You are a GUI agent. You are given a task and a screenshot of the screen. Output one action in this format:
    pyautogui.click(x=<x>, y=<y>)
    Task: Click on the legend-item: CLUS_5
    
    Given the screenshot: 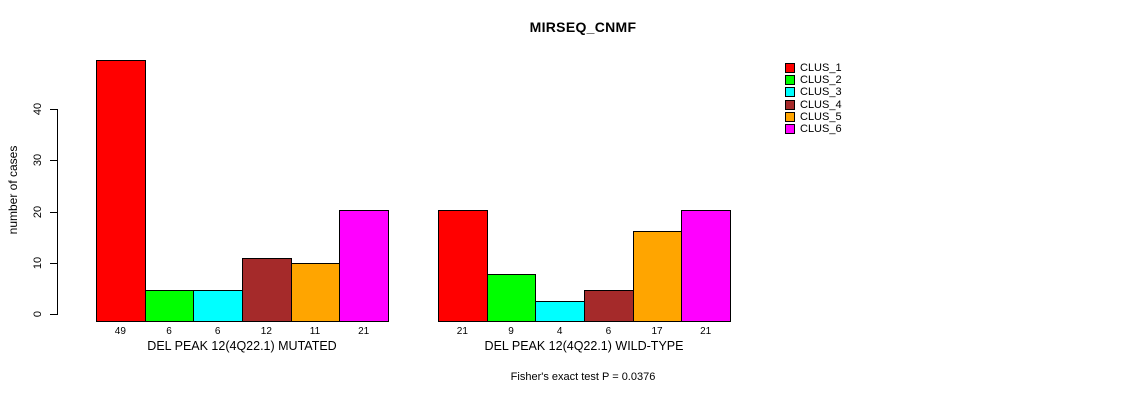 What is the action you would take?
    pyautogui.click(x=813, y=117)
    